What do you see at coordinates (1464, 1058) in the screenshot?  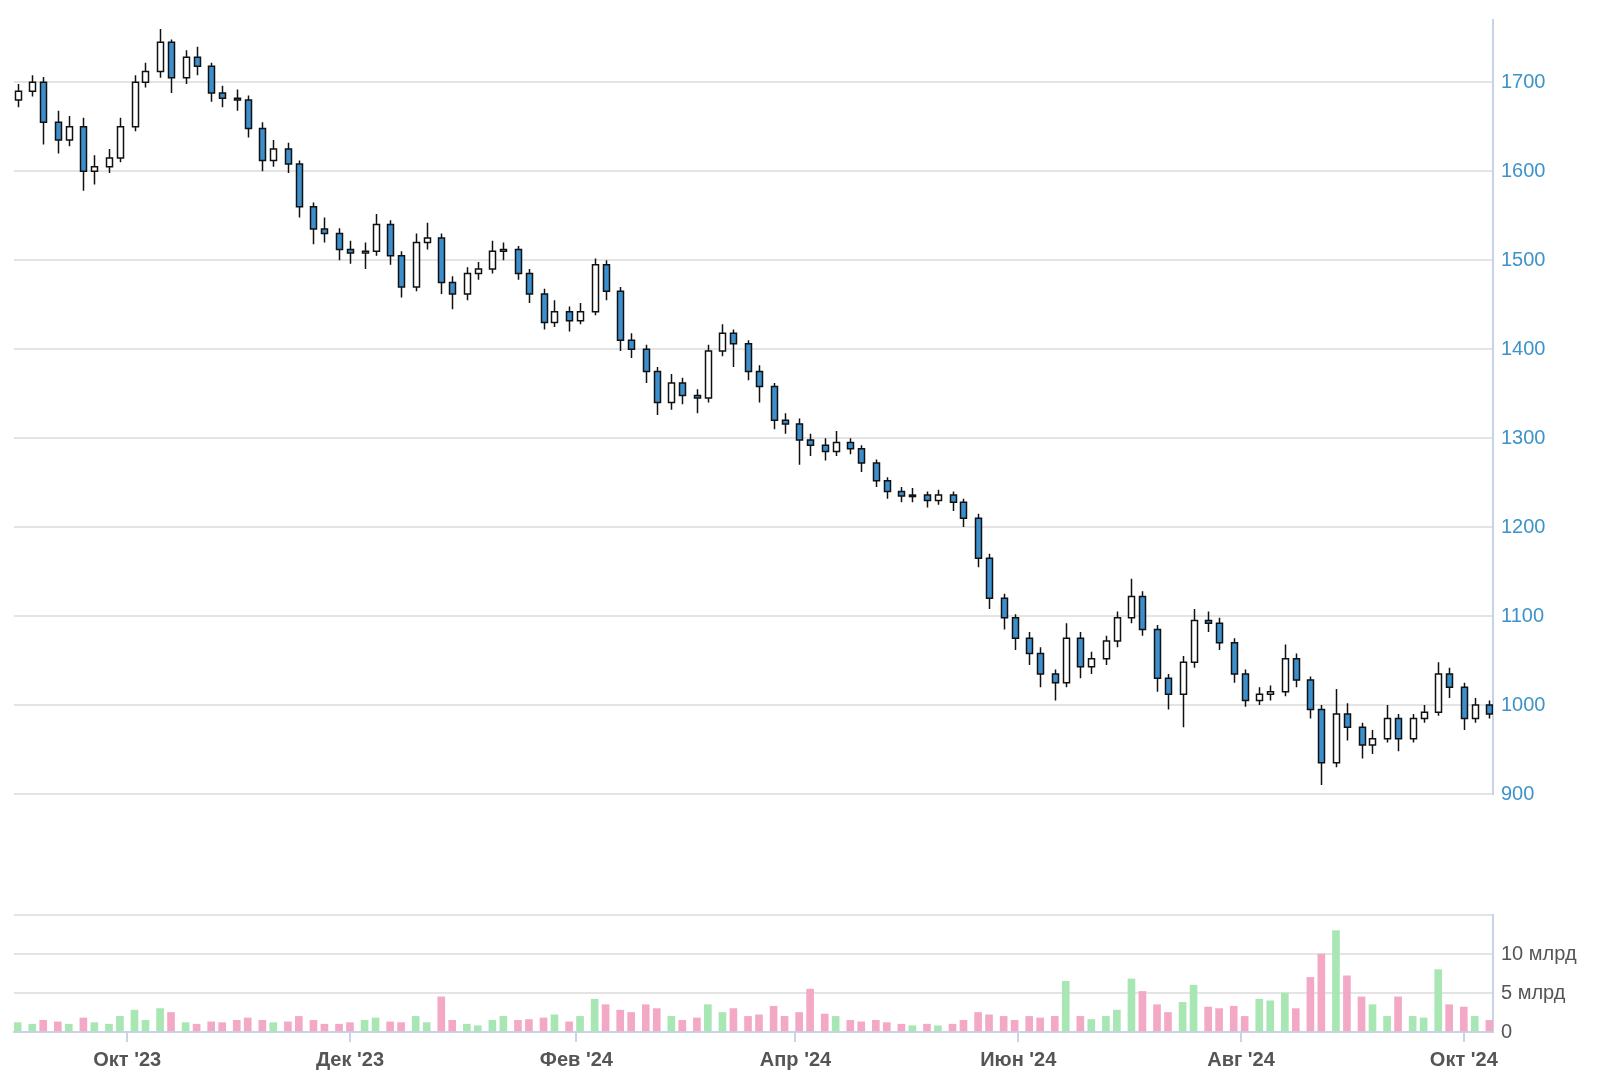 I see `x-tick-label: Окт '24` at bounding box center [1464, 1058].